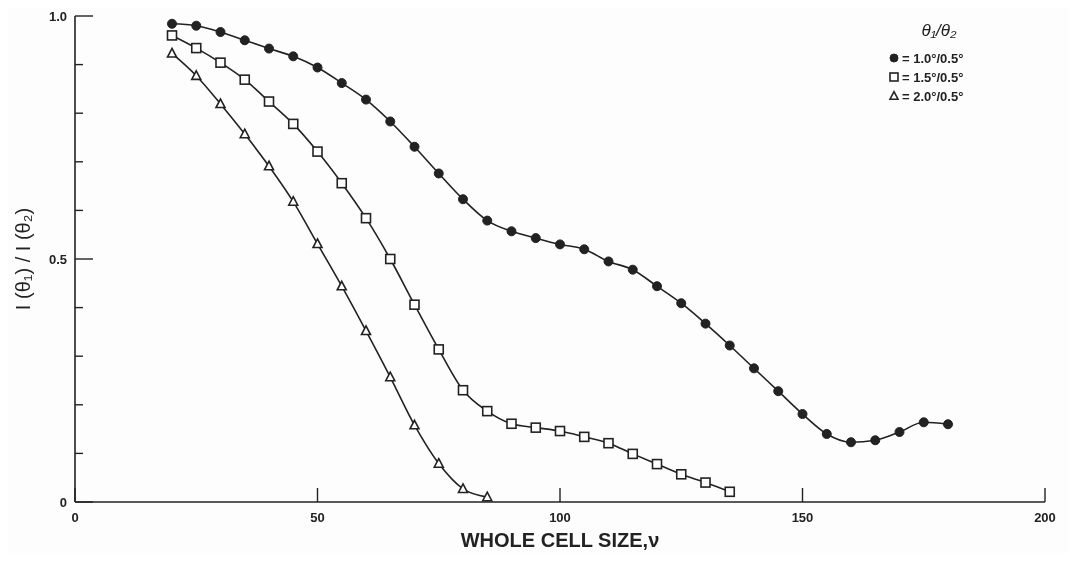 The width and height of the screenshot is (1077, 561). I want to click on y-tick-label: 0.5, so click(57, 259).